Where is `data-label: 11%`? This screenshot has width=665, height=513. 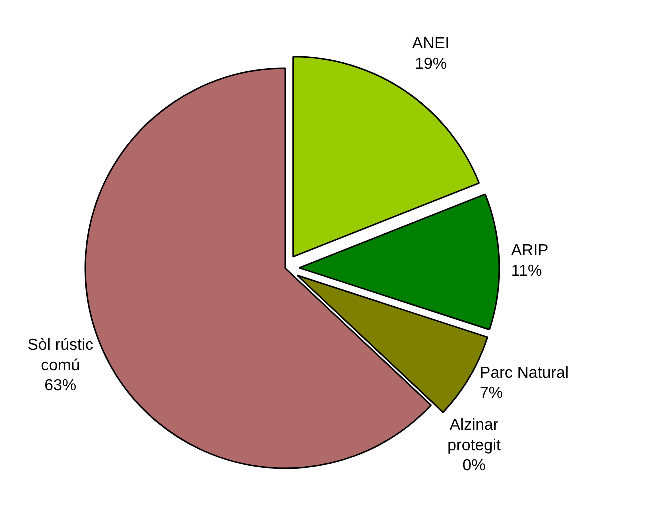
data-label: 11% is located at coordinates (526, 271).